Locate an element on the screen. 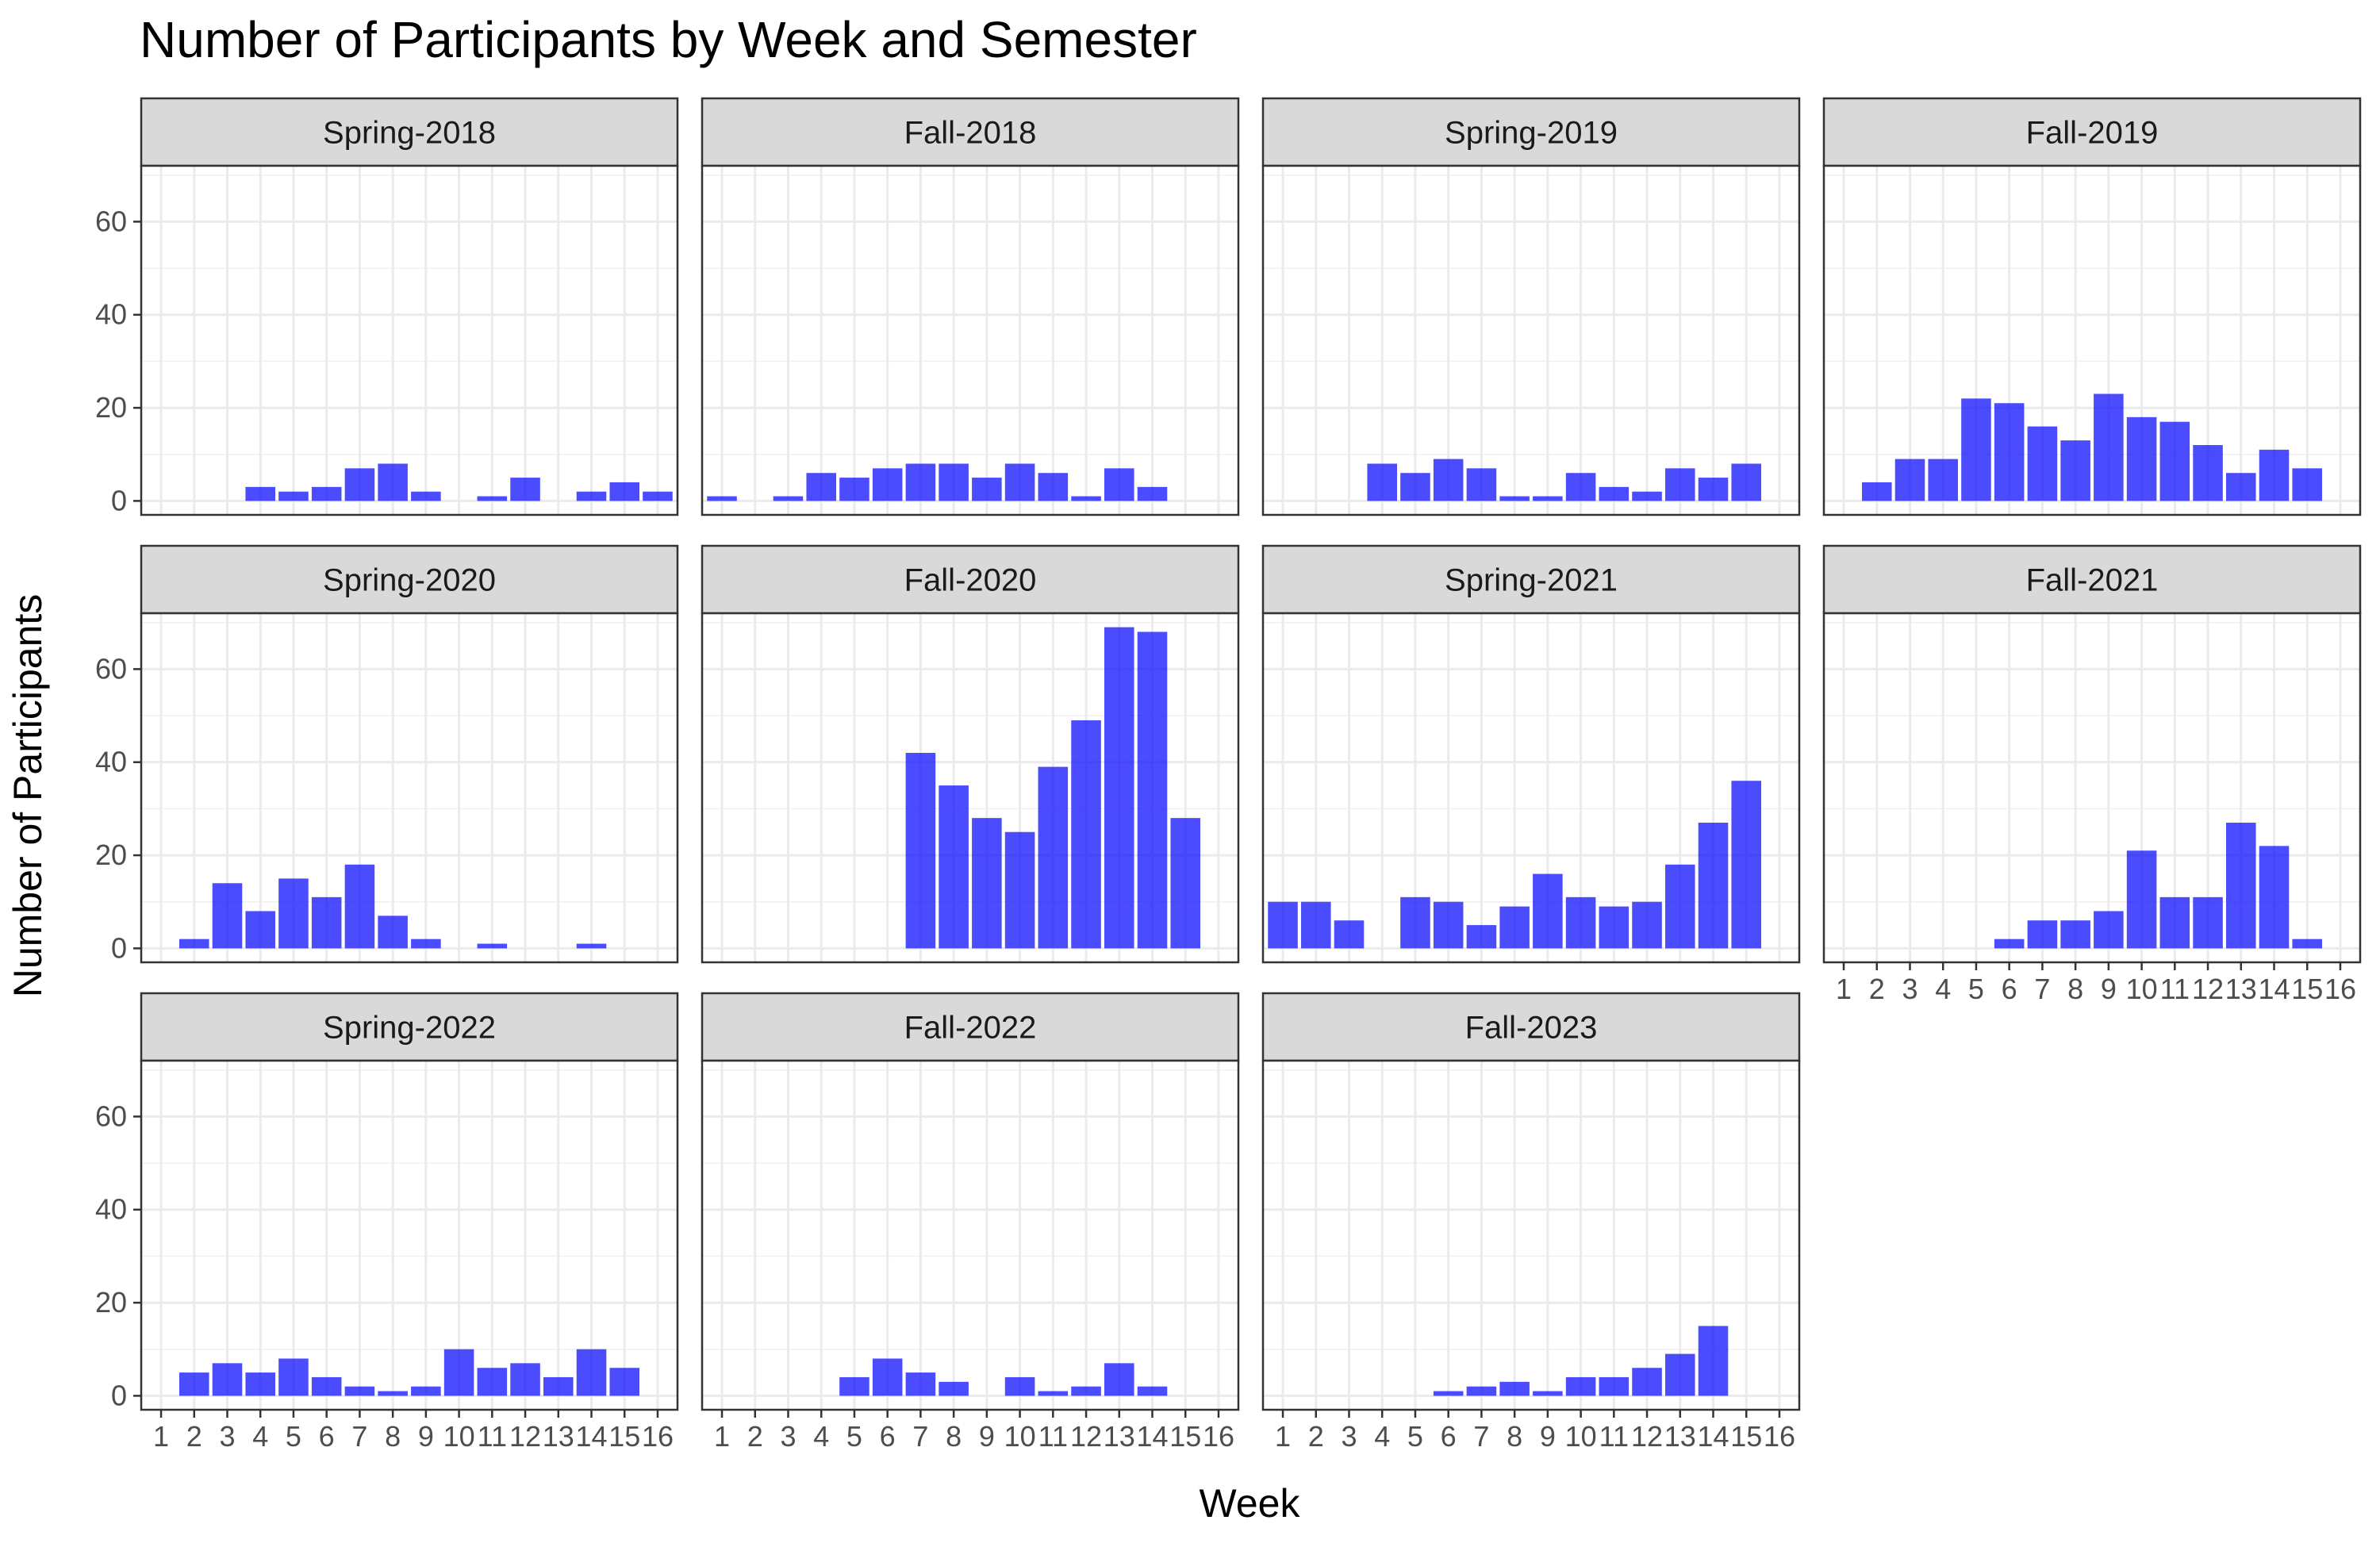 The height and width of the screenshot is (1547, 2380). facet-panel-fall-2019: Fall-2019 is located at coordinates (2092, 306).